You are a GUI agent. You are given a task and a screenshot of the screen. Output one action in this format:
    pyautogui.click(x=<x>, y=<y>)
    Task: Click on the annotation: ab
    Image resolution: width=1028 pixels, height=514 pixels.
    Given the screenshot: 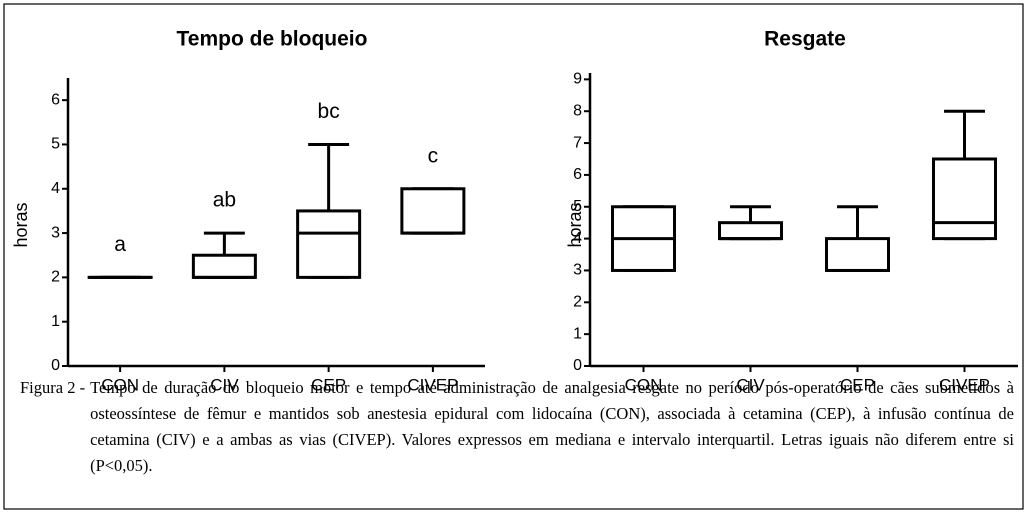 What is the action you would take?
    pyautogui.click(x=224, y=200)
    